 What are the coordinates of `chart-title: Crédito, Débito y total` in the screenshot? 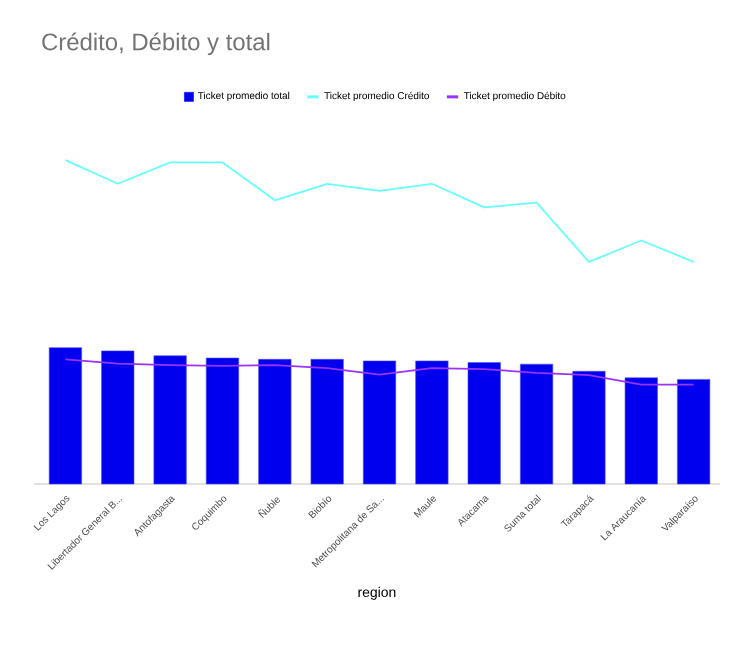 It's located at (156, 44).